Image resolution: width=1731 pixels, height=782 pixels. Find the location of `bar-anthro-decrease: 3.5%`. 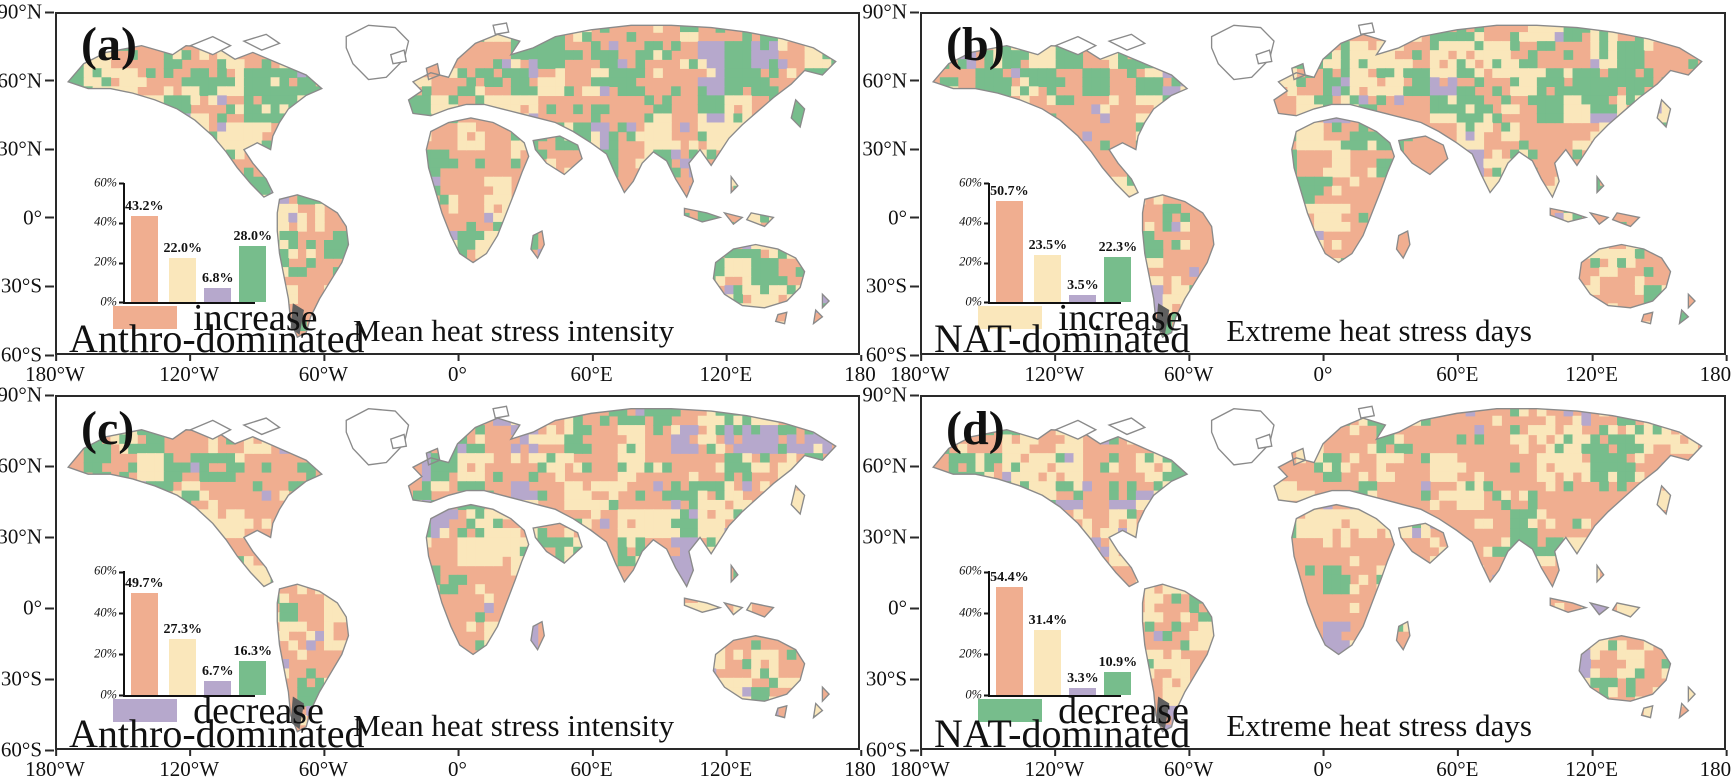

bar-anthro-decrease: 3.5% is located at coordinates (1083, 242).